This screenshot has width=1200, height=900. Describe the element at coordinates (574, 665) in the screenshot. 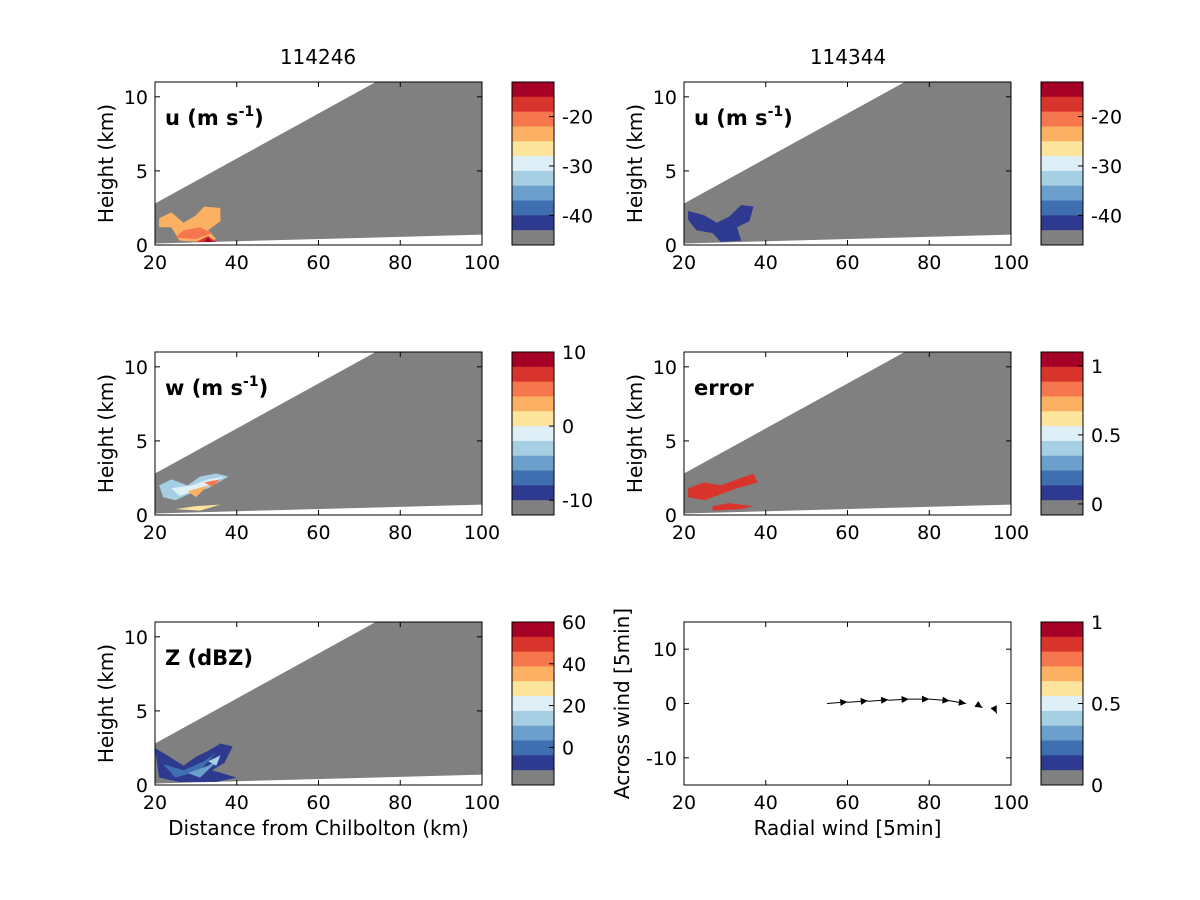

I see `colorbar-tick-label: 40` at that location.